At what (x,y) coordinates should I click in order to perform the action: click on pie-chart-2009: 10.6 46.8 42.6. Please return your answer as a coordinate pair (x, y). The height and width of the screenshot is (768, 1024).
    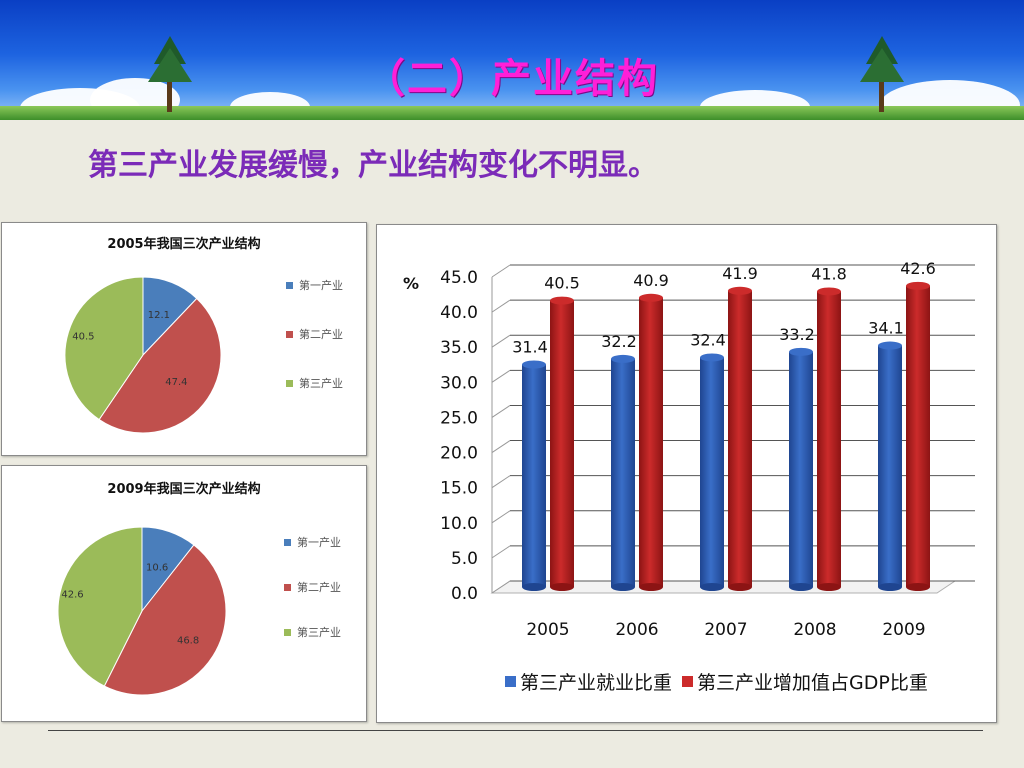
    Looking at the image, I should click on (142, 611).